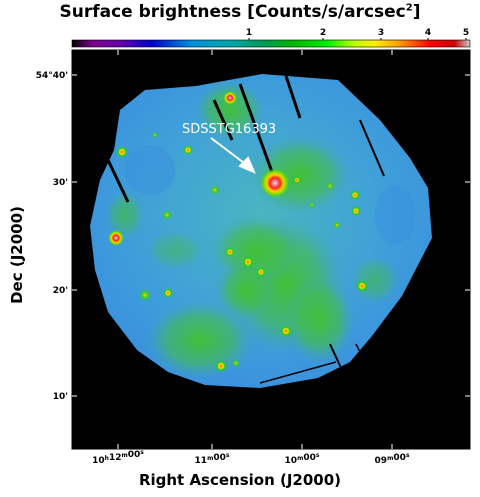 This screenshot has height=497, width=480. Describe the element at coordinates (466, 33) in the screenshot. I see `colorbar-tick-label: 5` at that location.